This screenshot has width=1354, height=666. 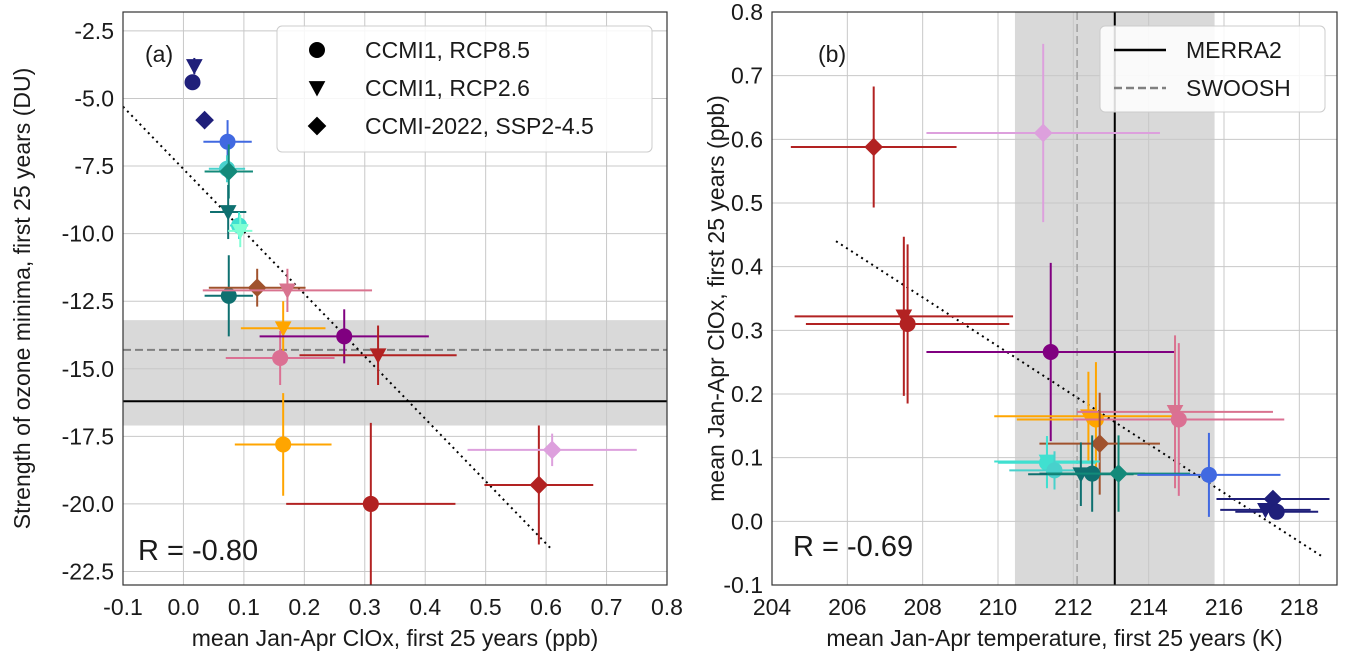 What do you see at coordinates (198, 551) in the screenshot?
I see `correlation-text: R = -0.80` at bounding box center [198, 551].